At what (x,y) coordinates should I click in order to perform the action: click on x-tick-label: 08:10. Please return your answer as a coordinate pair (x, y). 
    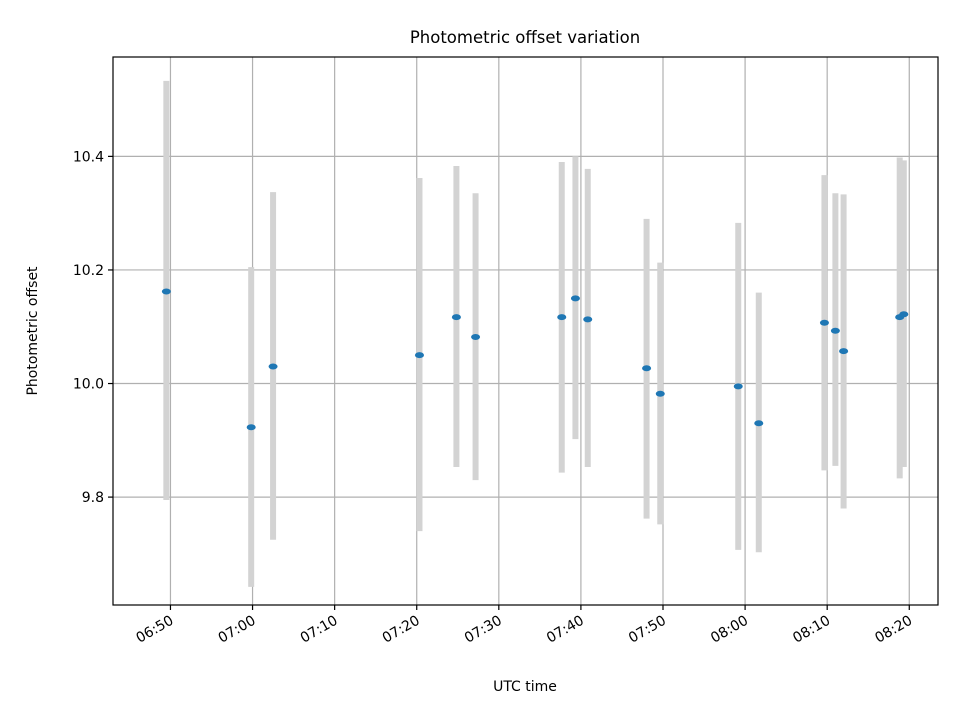
    Looking at the image, I should click on (811, 630).